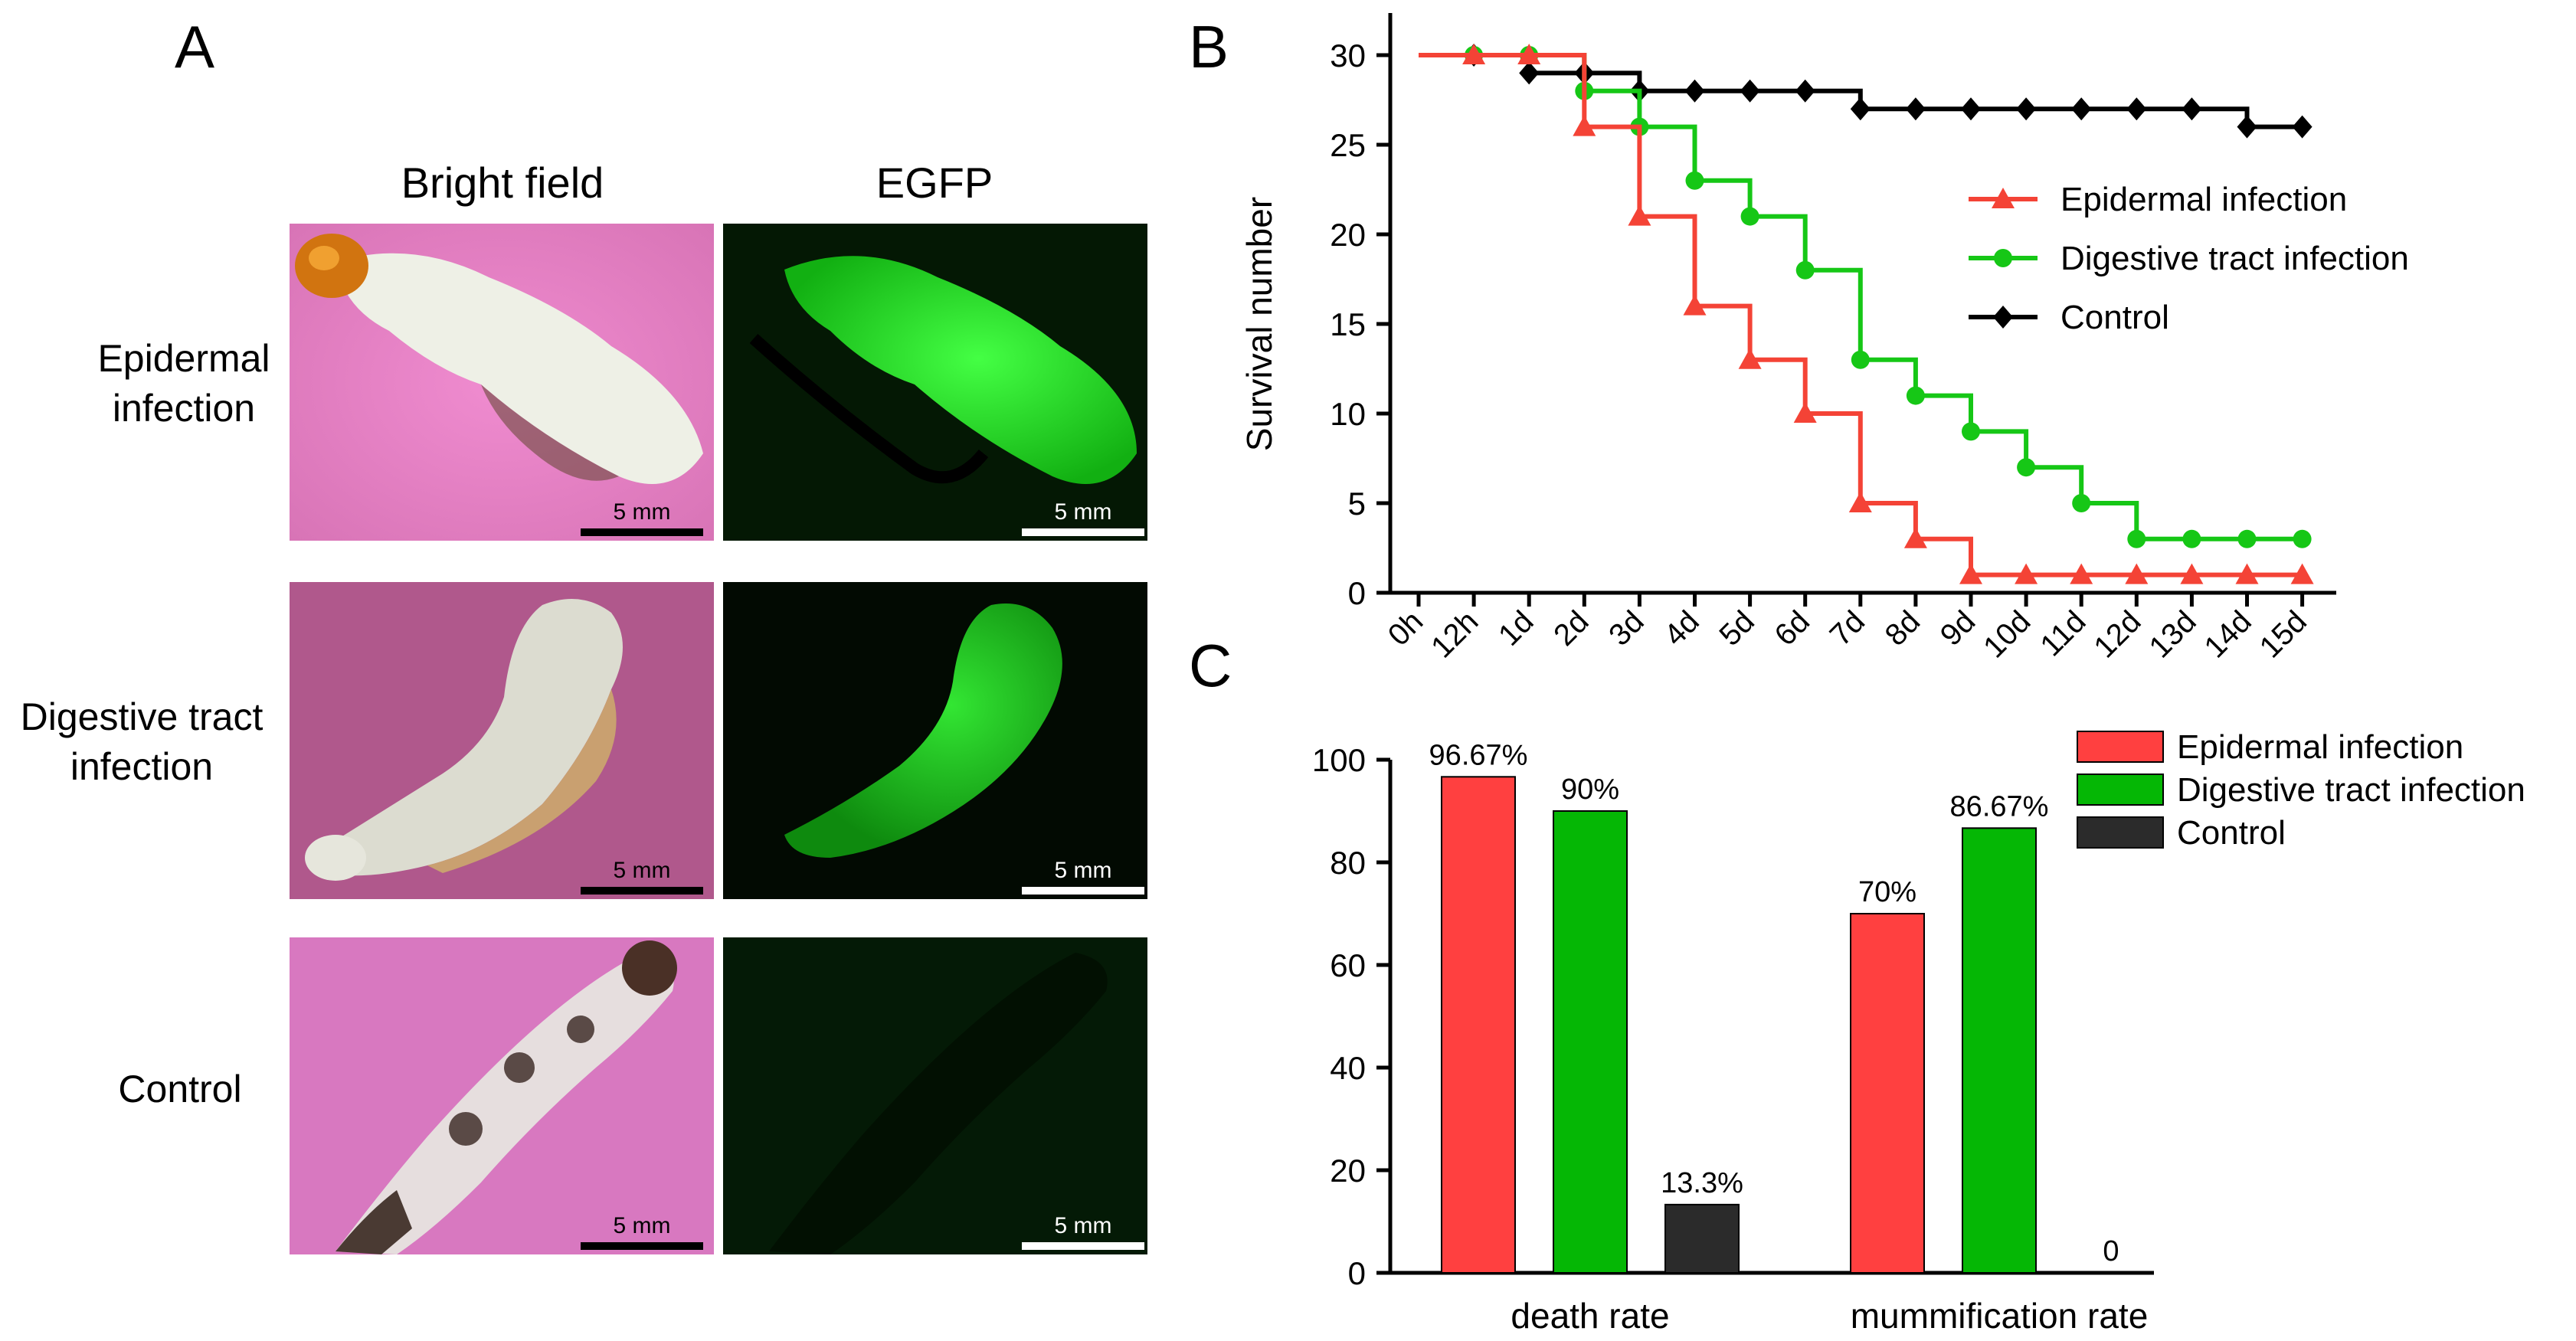 This screenshot has height=1341, width=2576. Describe the element at coordinates (1454, 634) in the screenshot. I see `x-tick-label: 12h` at that location.